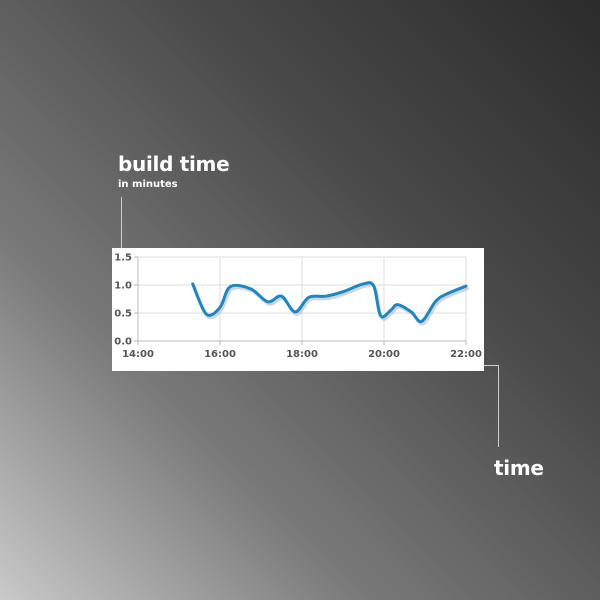 The height and width of the screenshot is (600, 600). Describe the element at coordinates (384, 354) in the screenshot. I see `x-tick-label: 20:00` at that location.